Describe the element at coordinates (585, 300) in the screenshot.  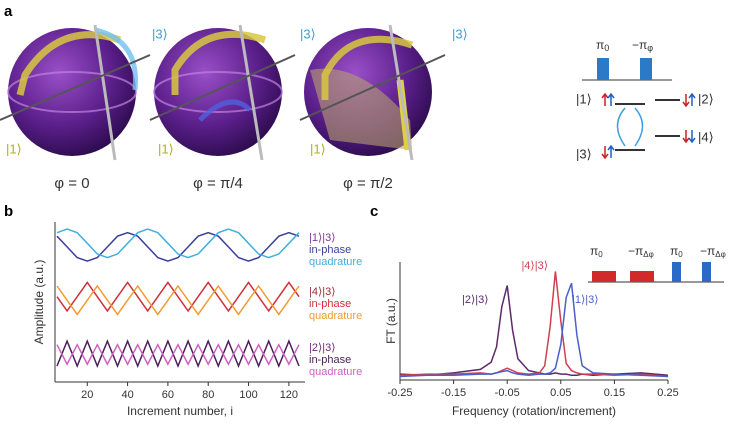
I see `series-label: |1⟩|3⟩` at that location.